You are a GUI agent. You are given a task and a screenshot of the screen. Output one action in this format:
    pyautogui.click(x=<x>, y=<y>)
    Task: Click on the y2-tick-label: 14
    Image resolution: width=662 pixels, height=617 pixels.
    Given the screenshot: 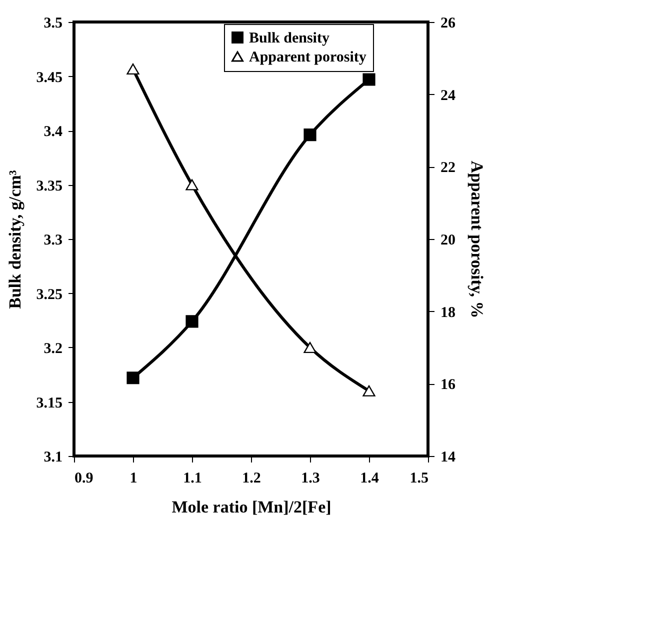 What is the action you would take?
    pyautogui.click(x=448, y=458)
    